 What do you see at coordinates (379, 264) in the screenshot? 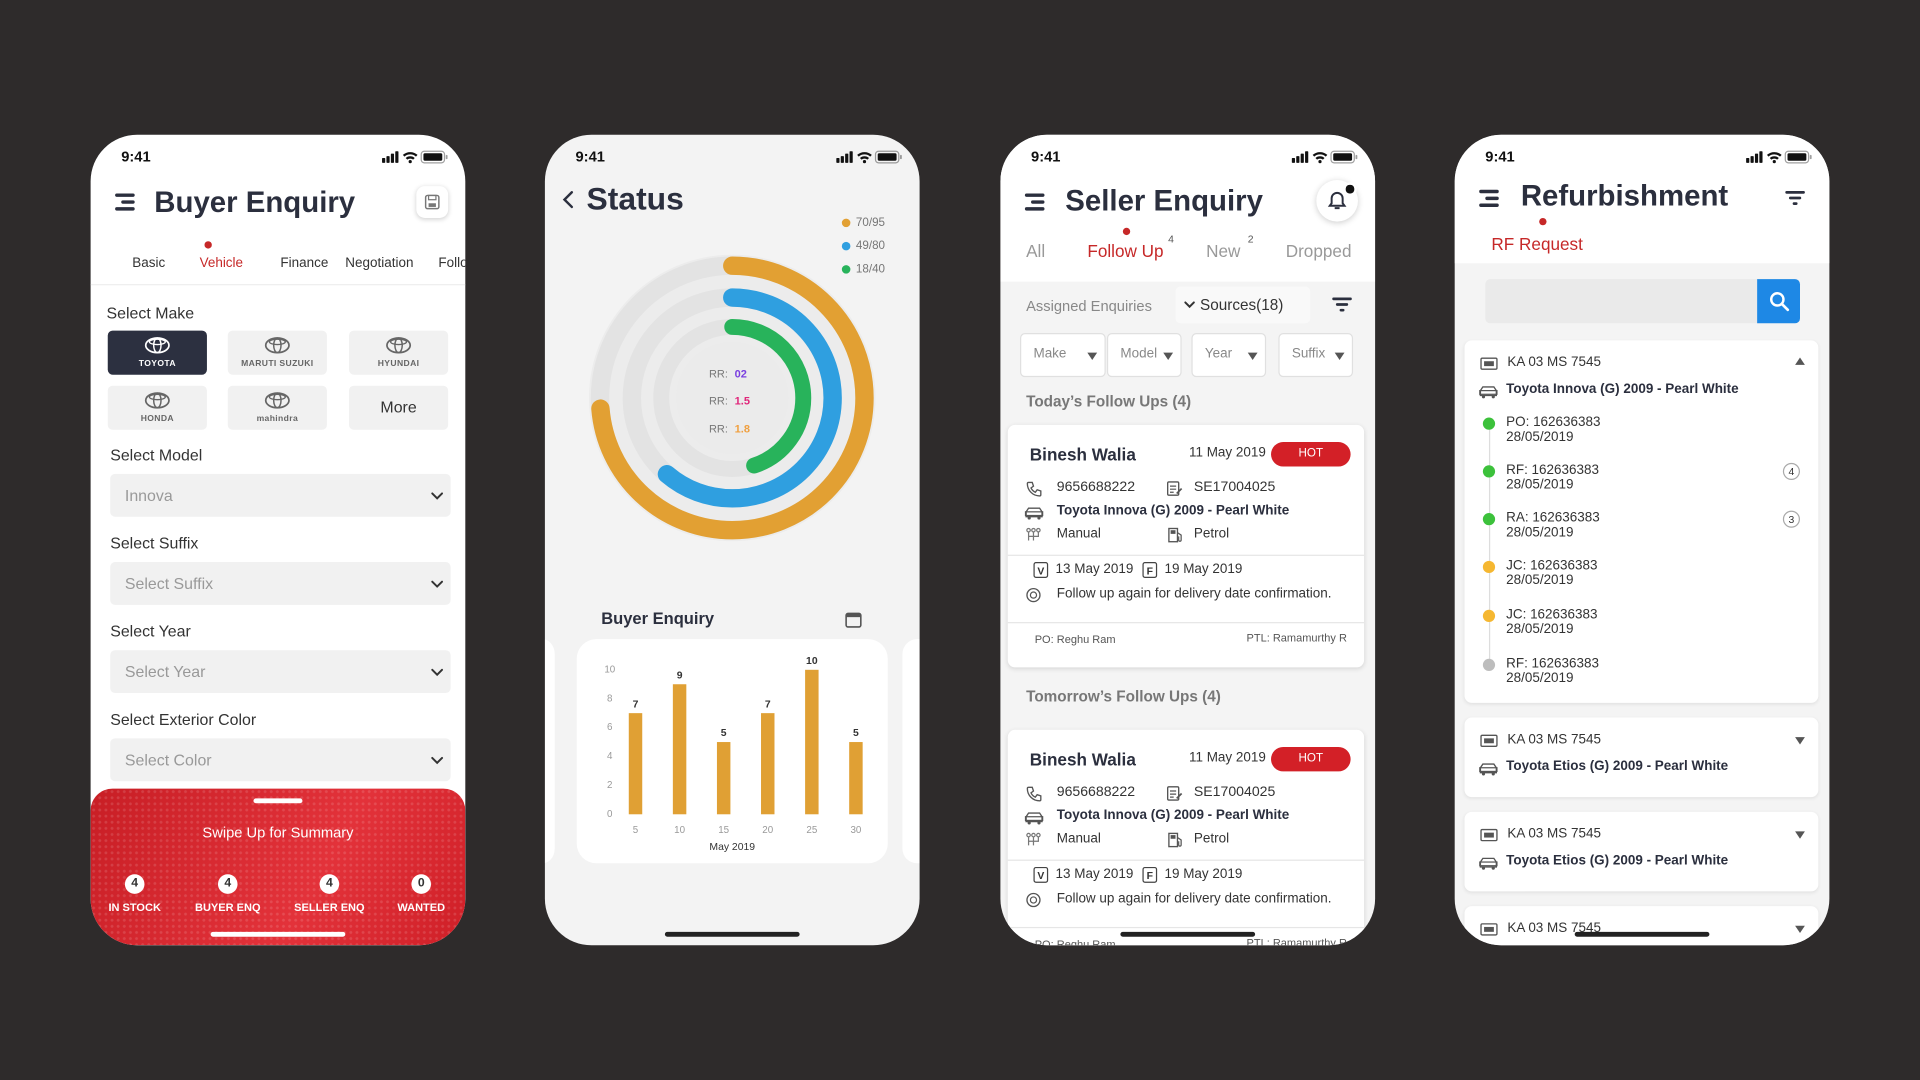
I see `tab: Negotiation` at bounding box center [379, 264].